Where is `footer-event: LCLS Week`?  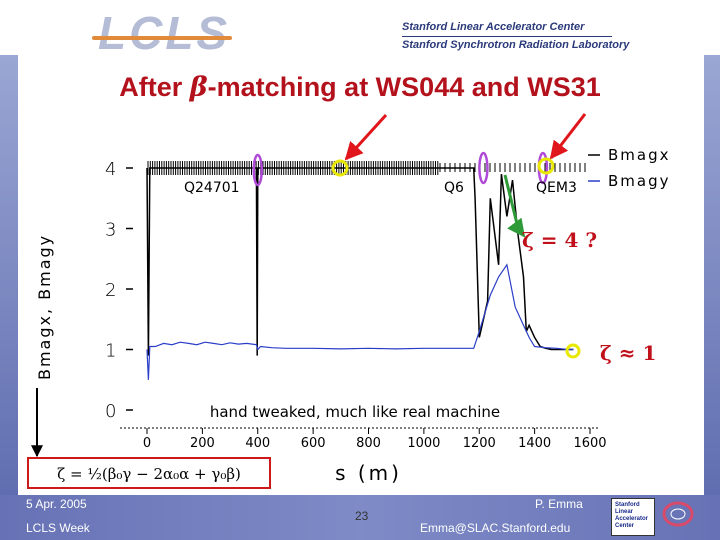 footer-event: LCLS Week is located at coordinates (58, 528).